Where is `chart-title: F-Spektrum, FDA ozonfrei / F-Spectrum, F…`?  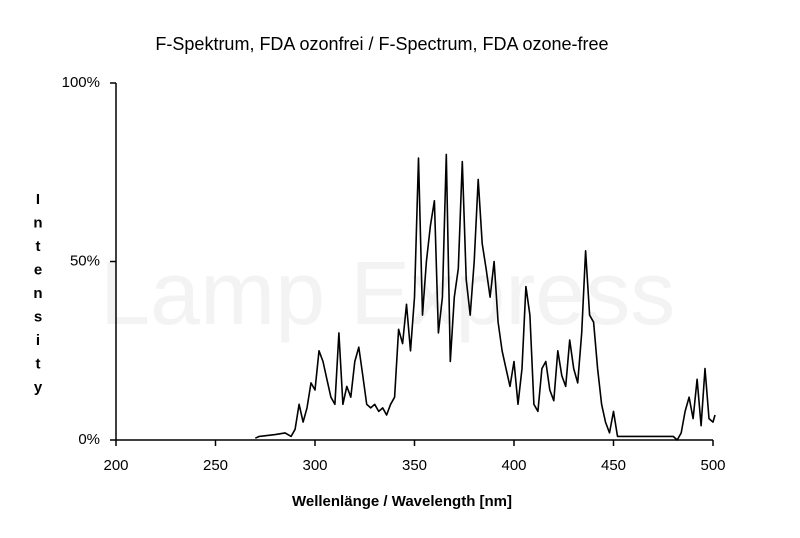 chart-title: F-Spektrum, FDA ozonfrei / F-Spectrum, F… is located at coordinates (381, 44).